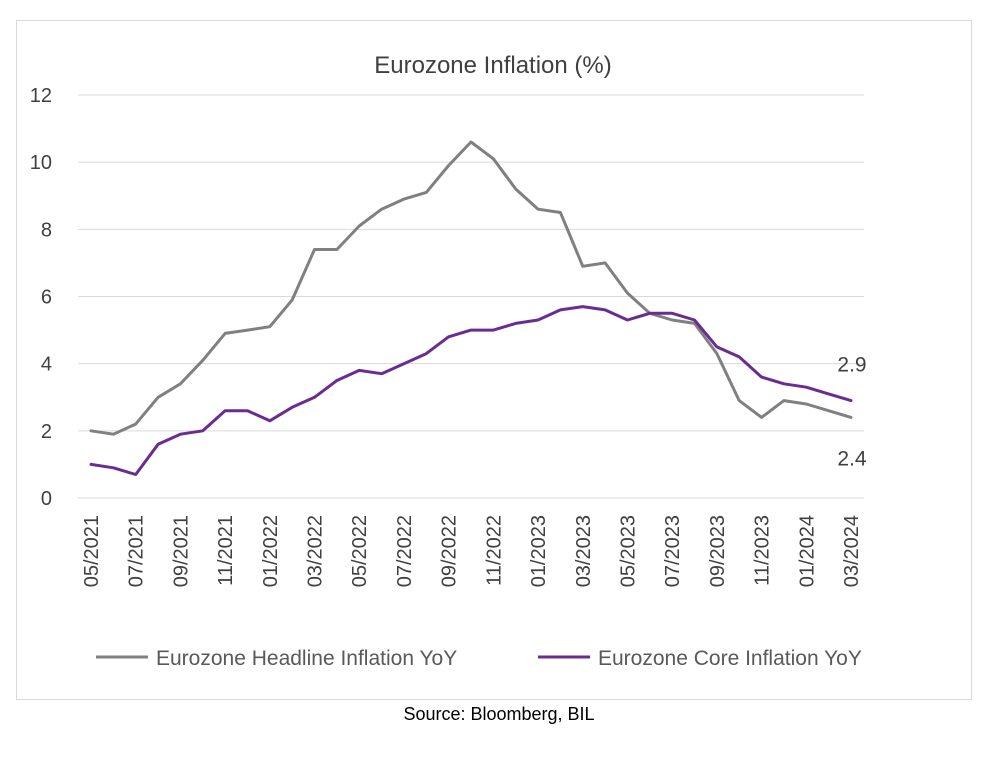 Image resolution: width=998 pixels, height=760 pixels. Describe the element at coordinates (41, 96) in the screenshot. I see `y-tick-label: 12` at that location.